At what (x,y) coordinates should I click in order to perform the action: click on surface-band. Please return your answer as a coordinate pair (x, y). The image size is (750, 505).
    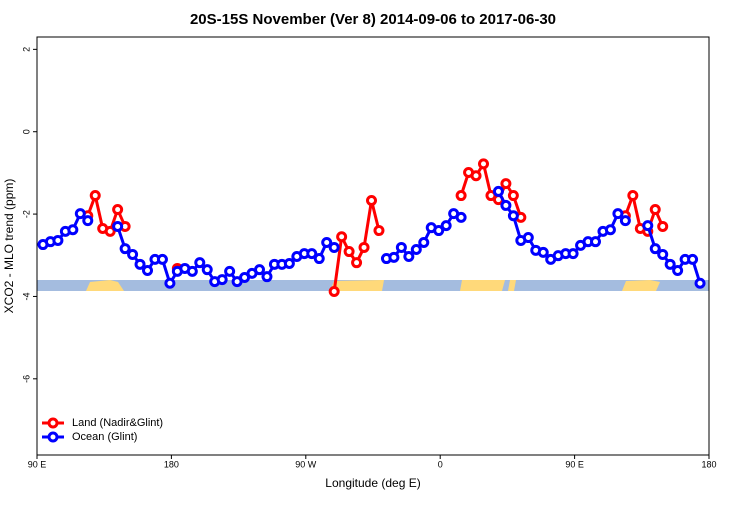
    Looking at the image, I should click on (373, 285).